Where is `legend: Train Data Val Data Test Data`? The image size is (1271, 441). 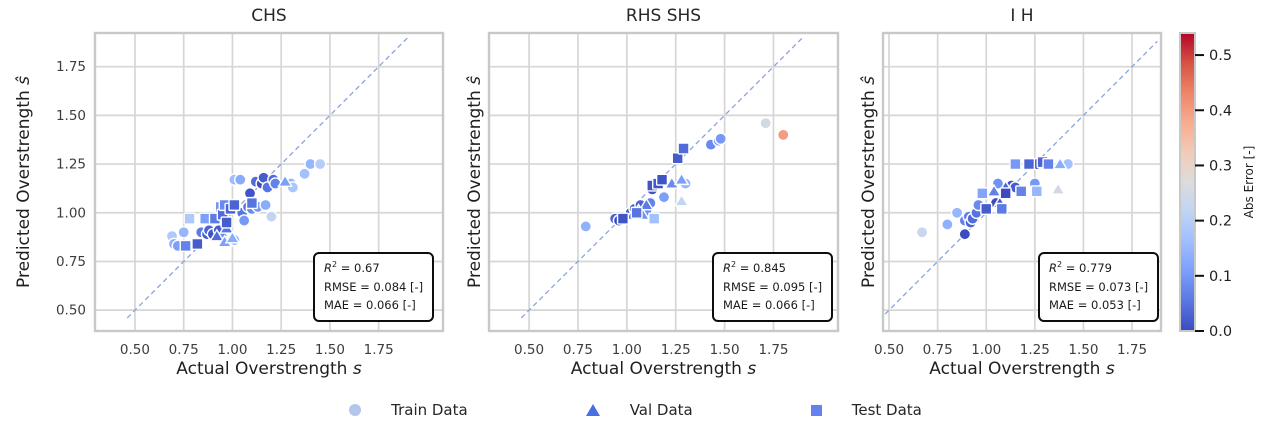 legend: Train Data Val Data Test Data is located at coordinates (635, 410).